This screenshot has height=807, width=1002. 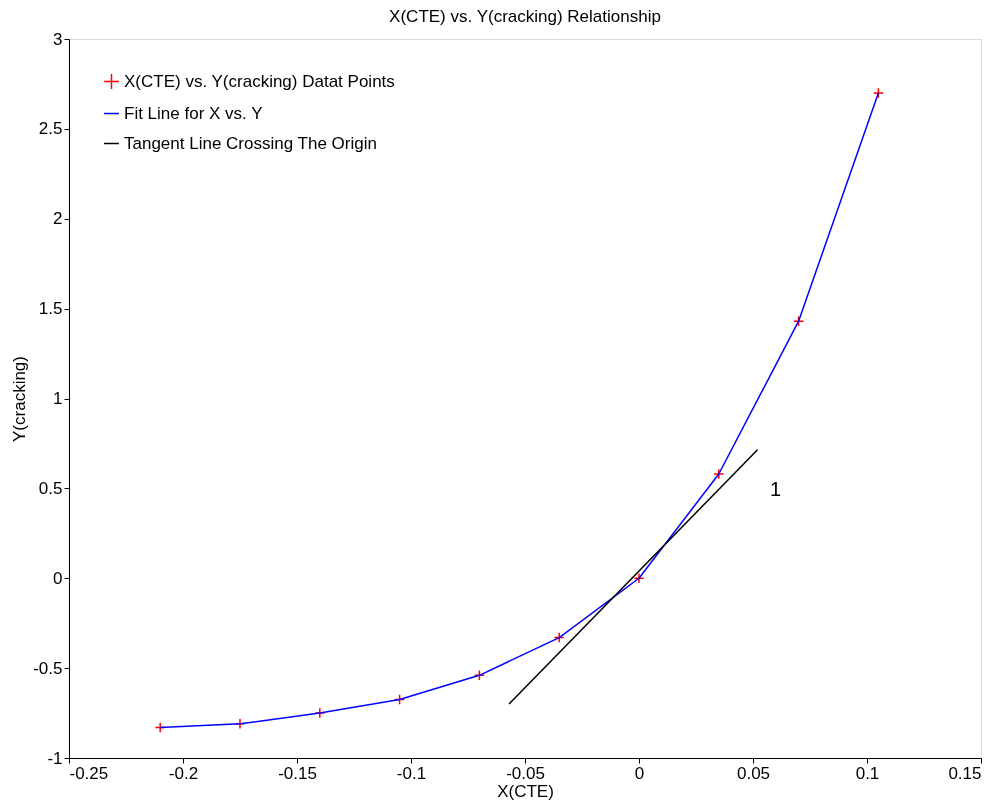 What do you see at coordinates (50, 488) in the screenshot?
I see `y-tick-label: 0.5` at bounding box center [50, 488].